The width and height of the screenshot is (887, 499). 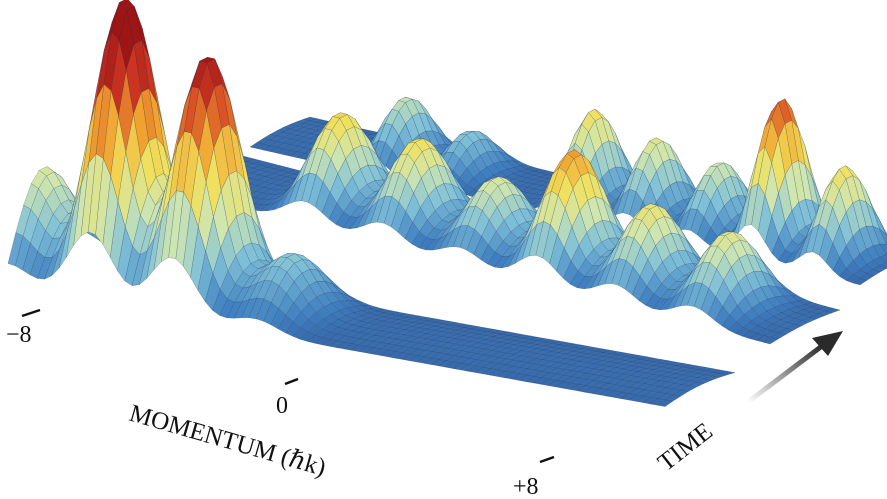 I want to click on time-arrow-icon, so click(x=794, y=367).